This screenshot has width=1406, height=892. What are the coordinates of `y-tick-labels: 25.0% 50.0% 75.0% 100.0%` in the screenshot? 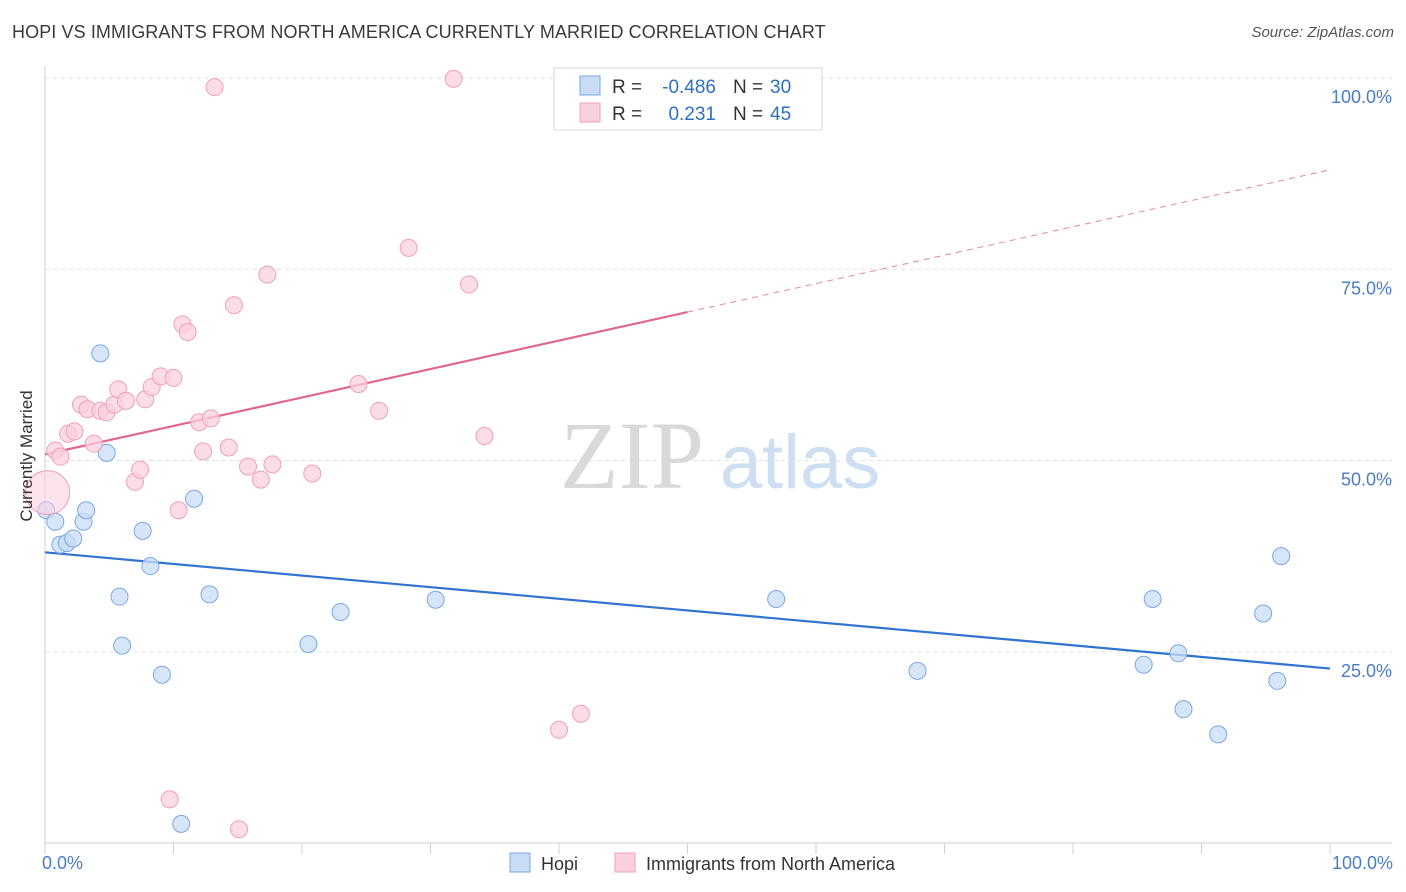 It's located at (1361, 384).